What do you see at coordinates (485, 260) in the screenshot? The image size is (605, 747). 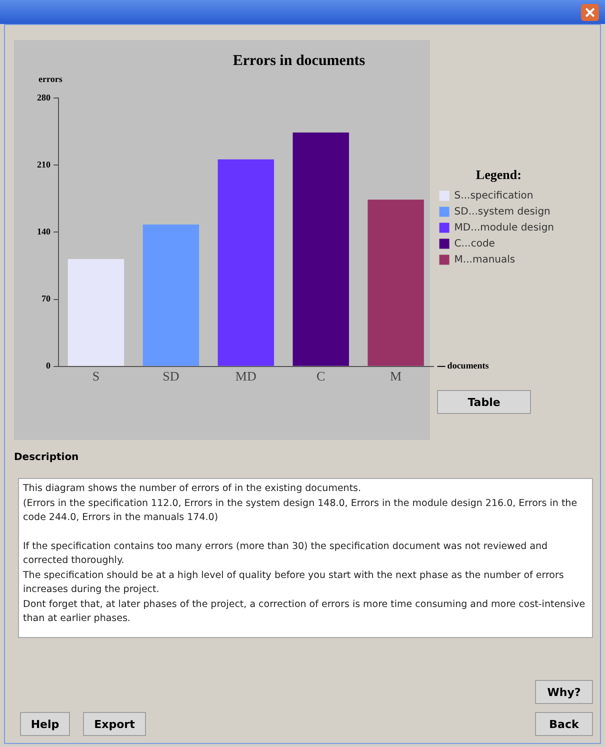 I see `legend-label: M...manuals` at bounding box center [485, 260].